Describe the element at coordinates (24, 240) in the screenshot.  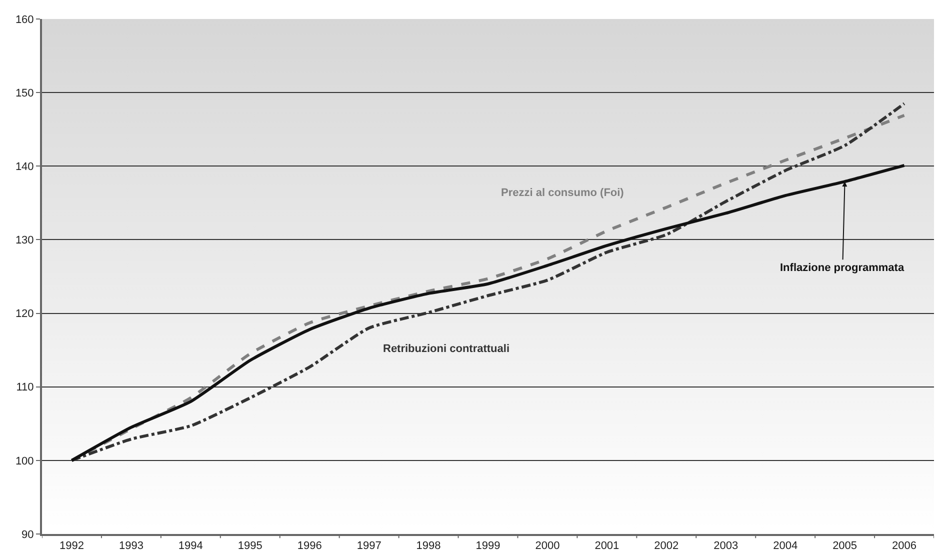
I see `y-tick-label: 130` at that location.